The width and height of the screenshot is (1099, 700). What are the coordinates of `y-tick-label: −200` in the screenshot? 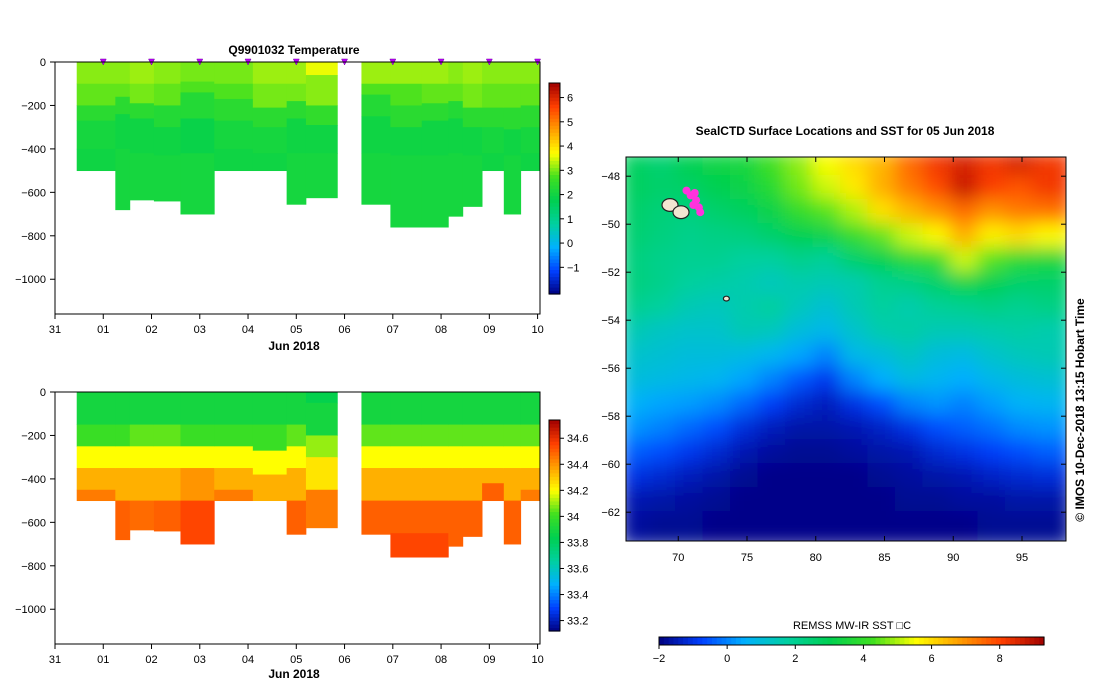 It's located at (33, 106).